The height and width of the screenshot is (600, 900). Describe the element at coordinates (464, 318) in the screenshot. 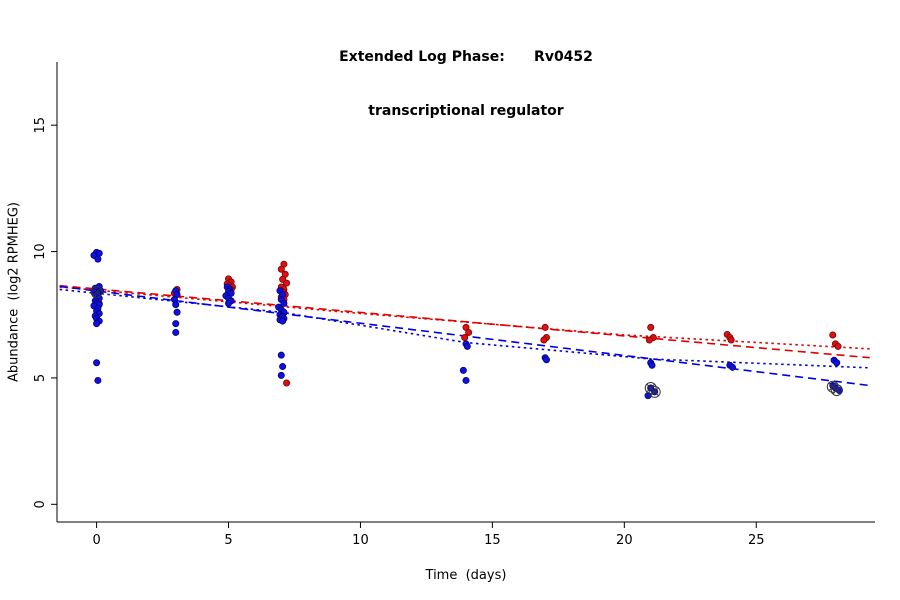

I see `trend-line-red-dotted-fit` at that location.